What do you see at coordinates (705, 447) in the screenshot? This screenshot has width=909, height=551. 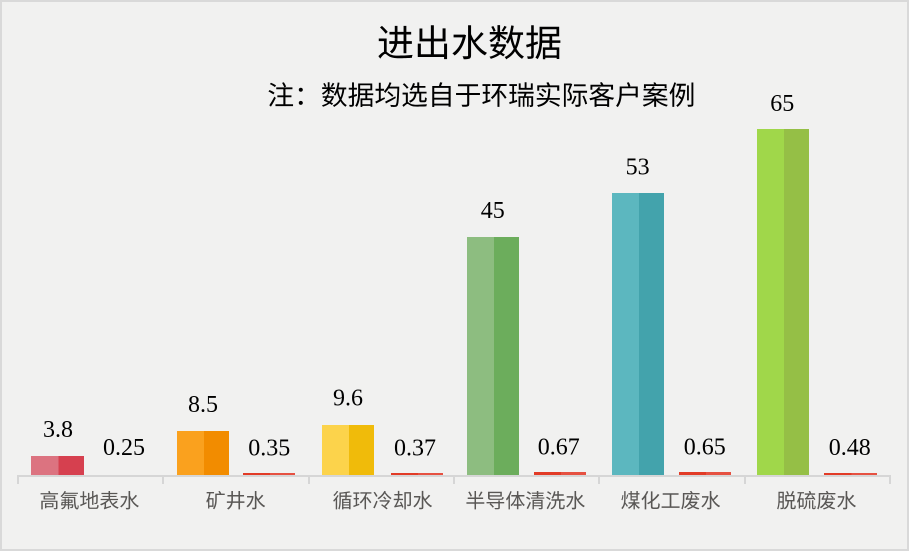 I see `svg-text: 0.65` at bounding box center [705, 447].